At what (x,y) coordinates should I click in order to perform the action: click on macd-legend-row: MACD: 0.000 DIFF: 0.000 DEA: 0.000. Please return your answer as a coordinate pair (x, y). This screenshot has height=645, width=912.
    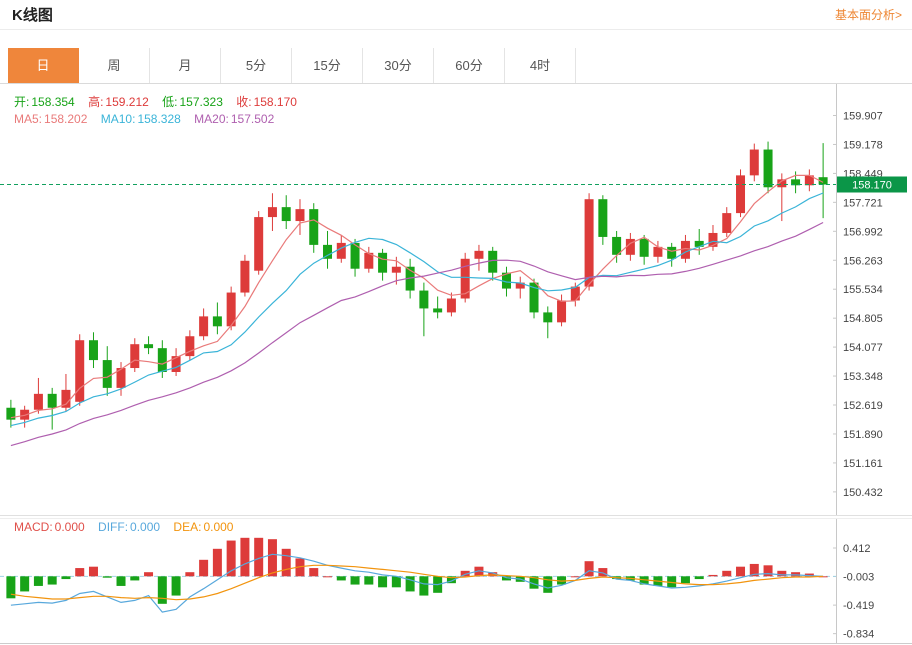
    Looking at the image, I should click on (128, 527).